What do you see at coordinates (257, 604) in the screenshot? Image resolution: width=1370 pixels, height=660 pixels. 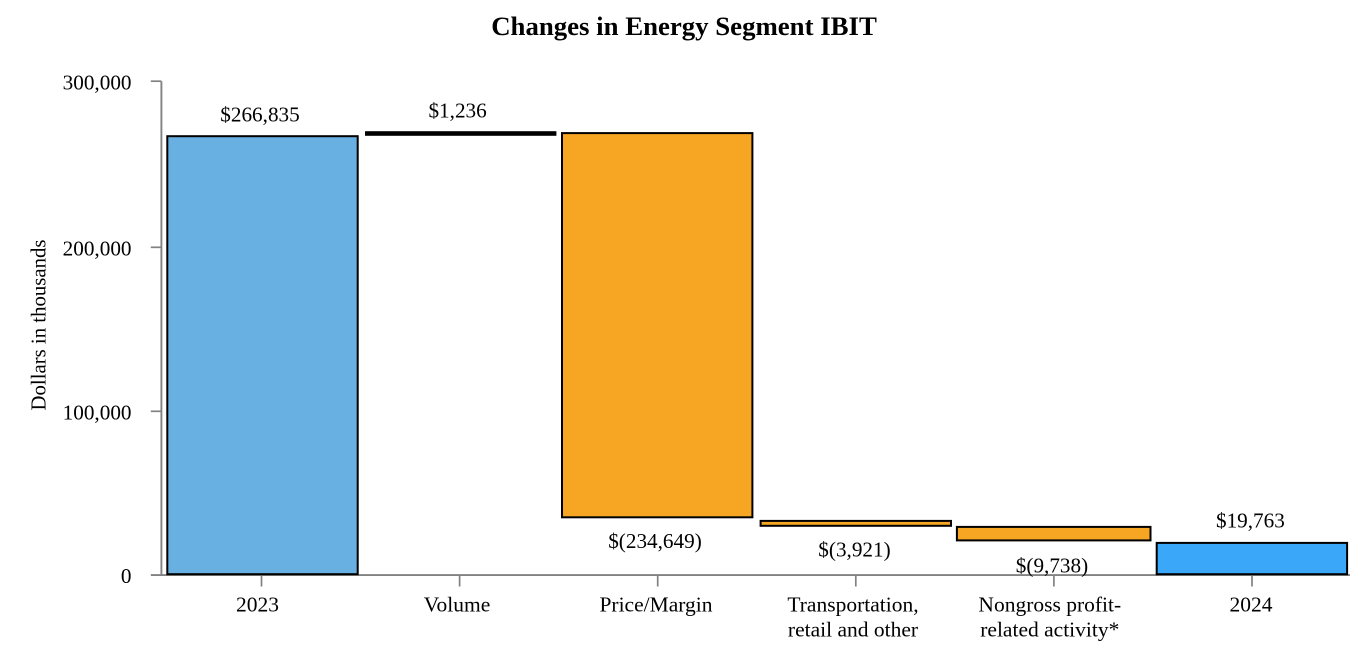 I see `svg-text: 2023` at bounding box center [257, 604].